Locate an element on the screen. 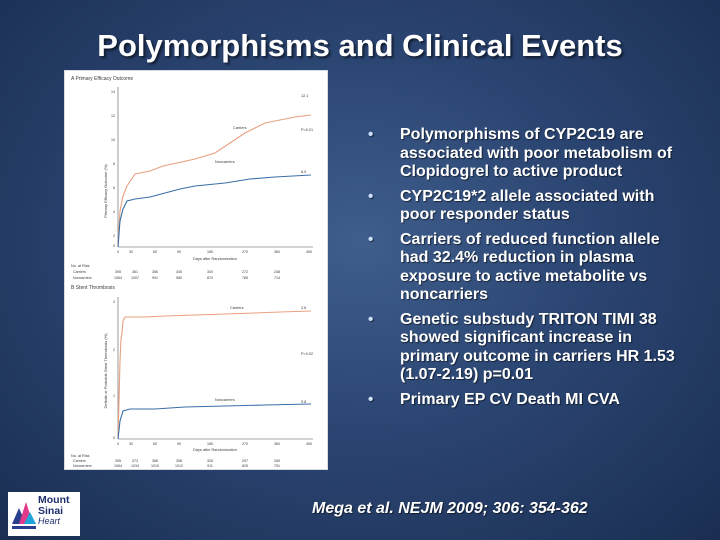 The height and width of the screenshot is (540, 720). panel-a-end-noncarriers: 8.0 is located at coordinates (303, 172).